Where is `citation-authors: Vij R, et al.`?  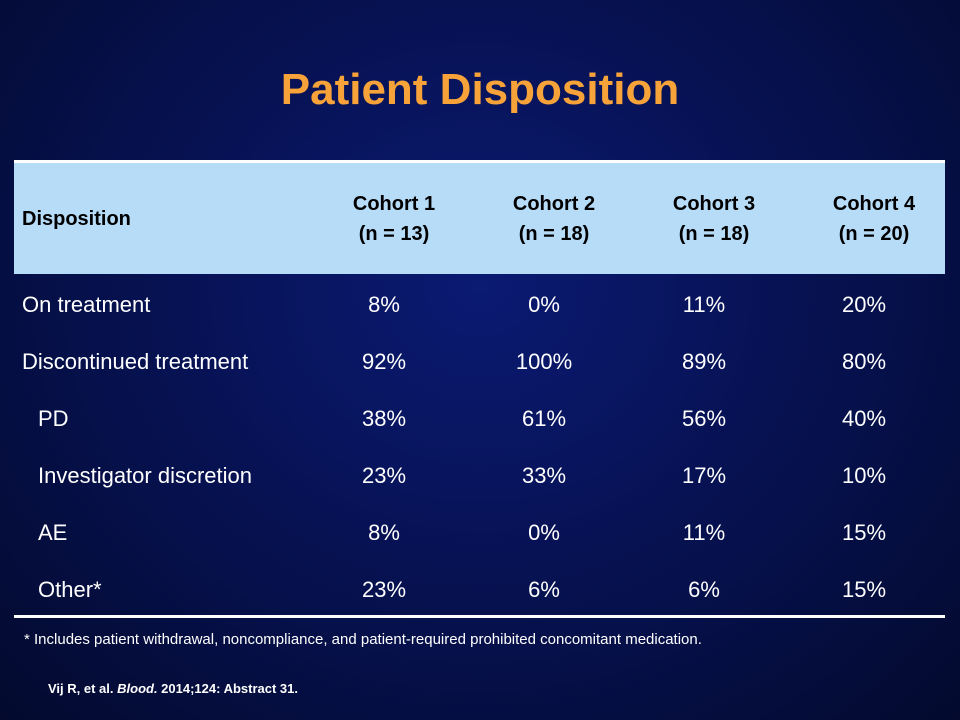 citation-authors: Vij R, et al. is located at coordinates (82, 688).